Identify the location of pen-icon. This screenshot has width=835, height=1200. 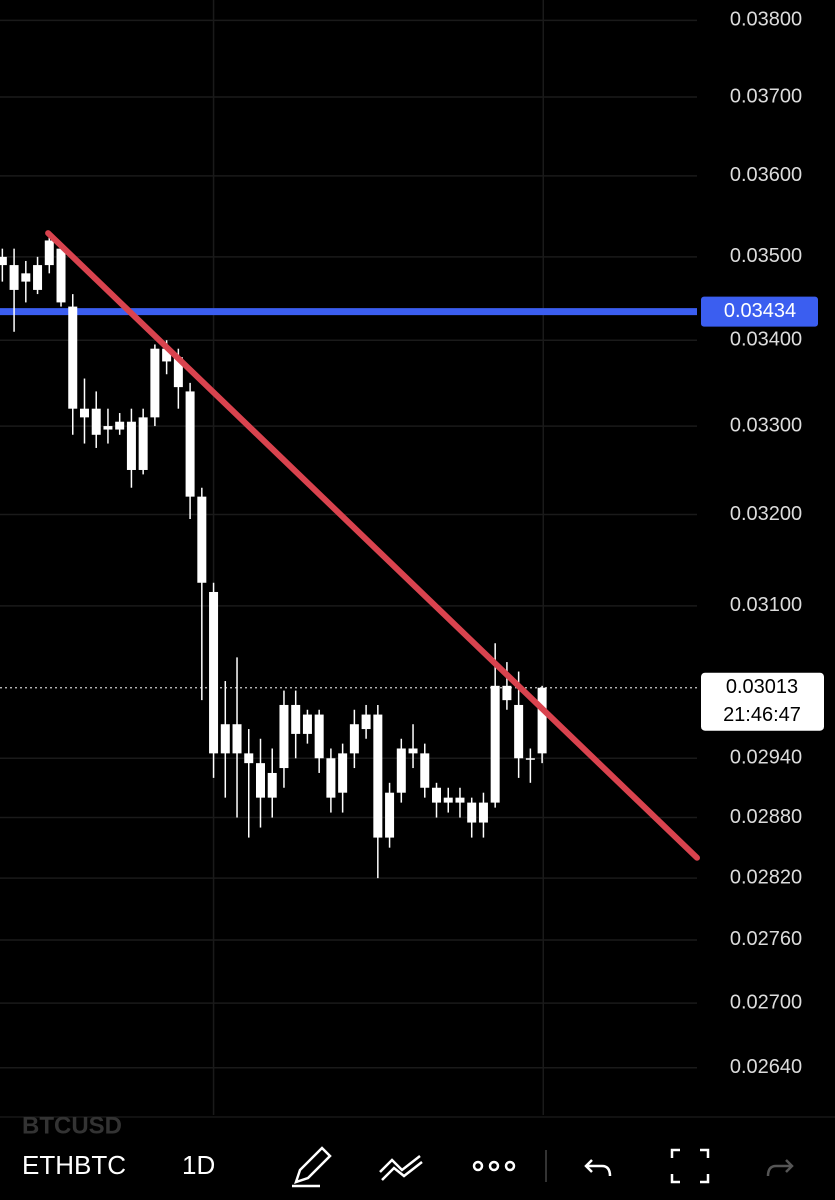
(312, 1167).